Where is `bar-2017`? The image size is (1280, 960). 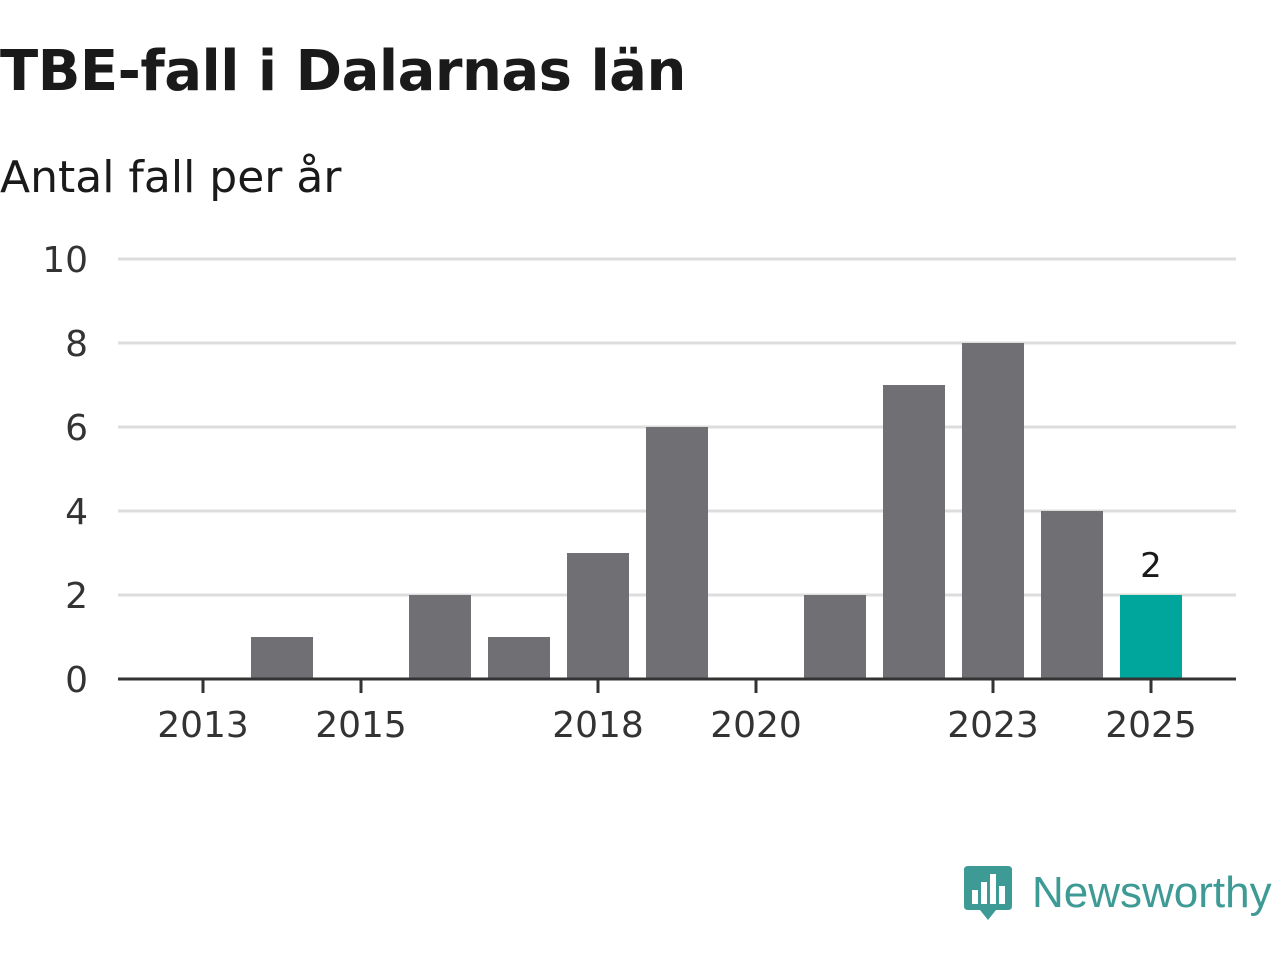
bar-2017 is located at coordinates (519, 658).